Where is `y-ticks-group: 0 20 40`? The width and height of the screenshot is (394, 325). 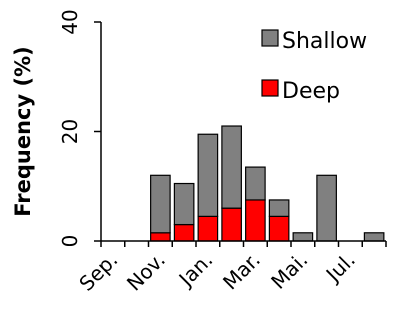 y-ticks-group: 0 20 40 is located at coordinates (79, 128).